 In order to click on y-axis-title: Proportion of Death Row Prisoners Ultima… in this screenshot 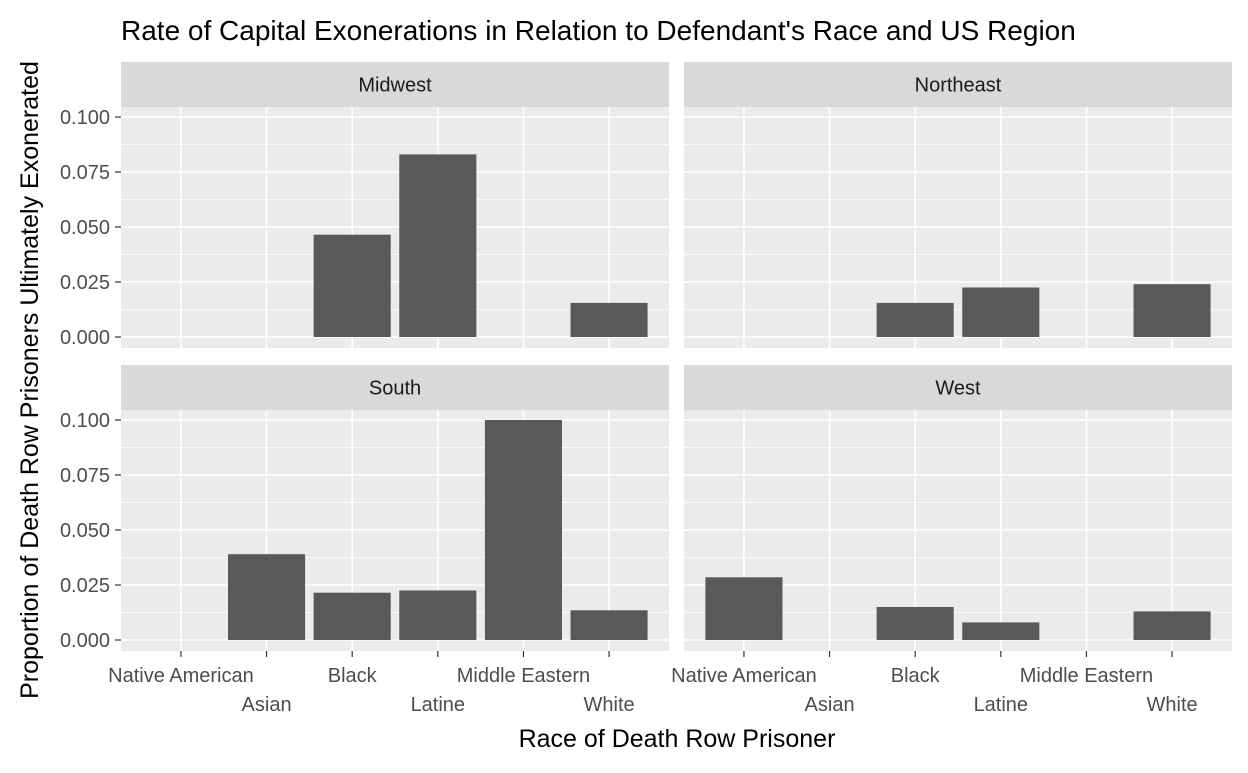, I will do `click(30, 380)`.